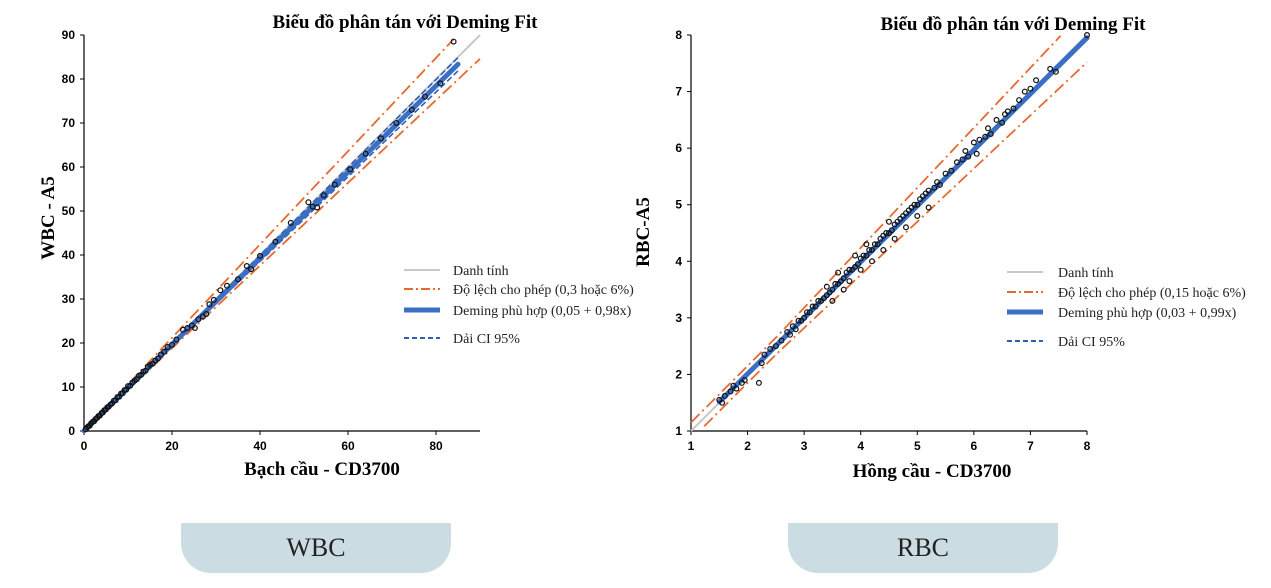  What do you see at coordinates (69, 299) in the screenshot?
I see `y-tick-label: 30` at bounding box center [69, 299].